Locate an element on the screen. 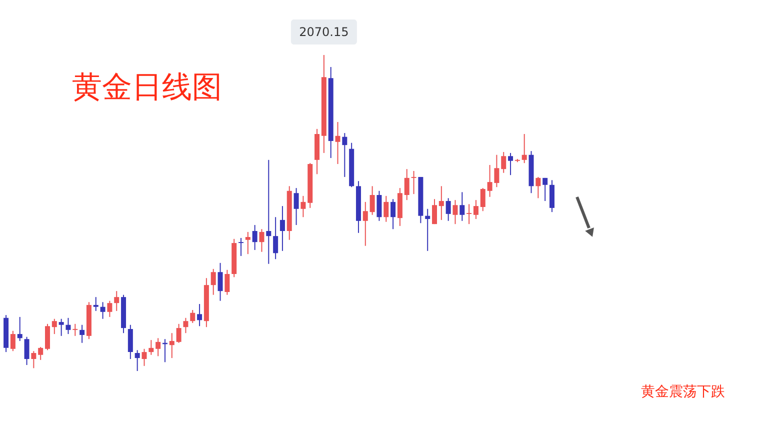 The height and width of the screenshot is (432, 784). text: 黄金日线图 is located at coordinates (147, 87).